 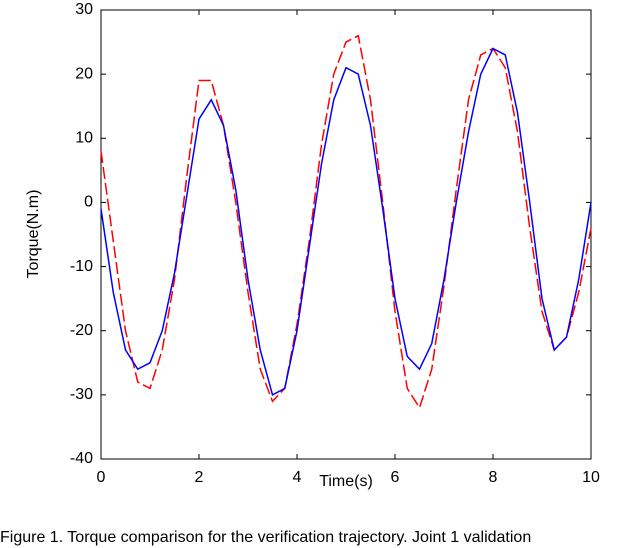 I want to click on y-tick-label: -40, so click(x=81, y=458).